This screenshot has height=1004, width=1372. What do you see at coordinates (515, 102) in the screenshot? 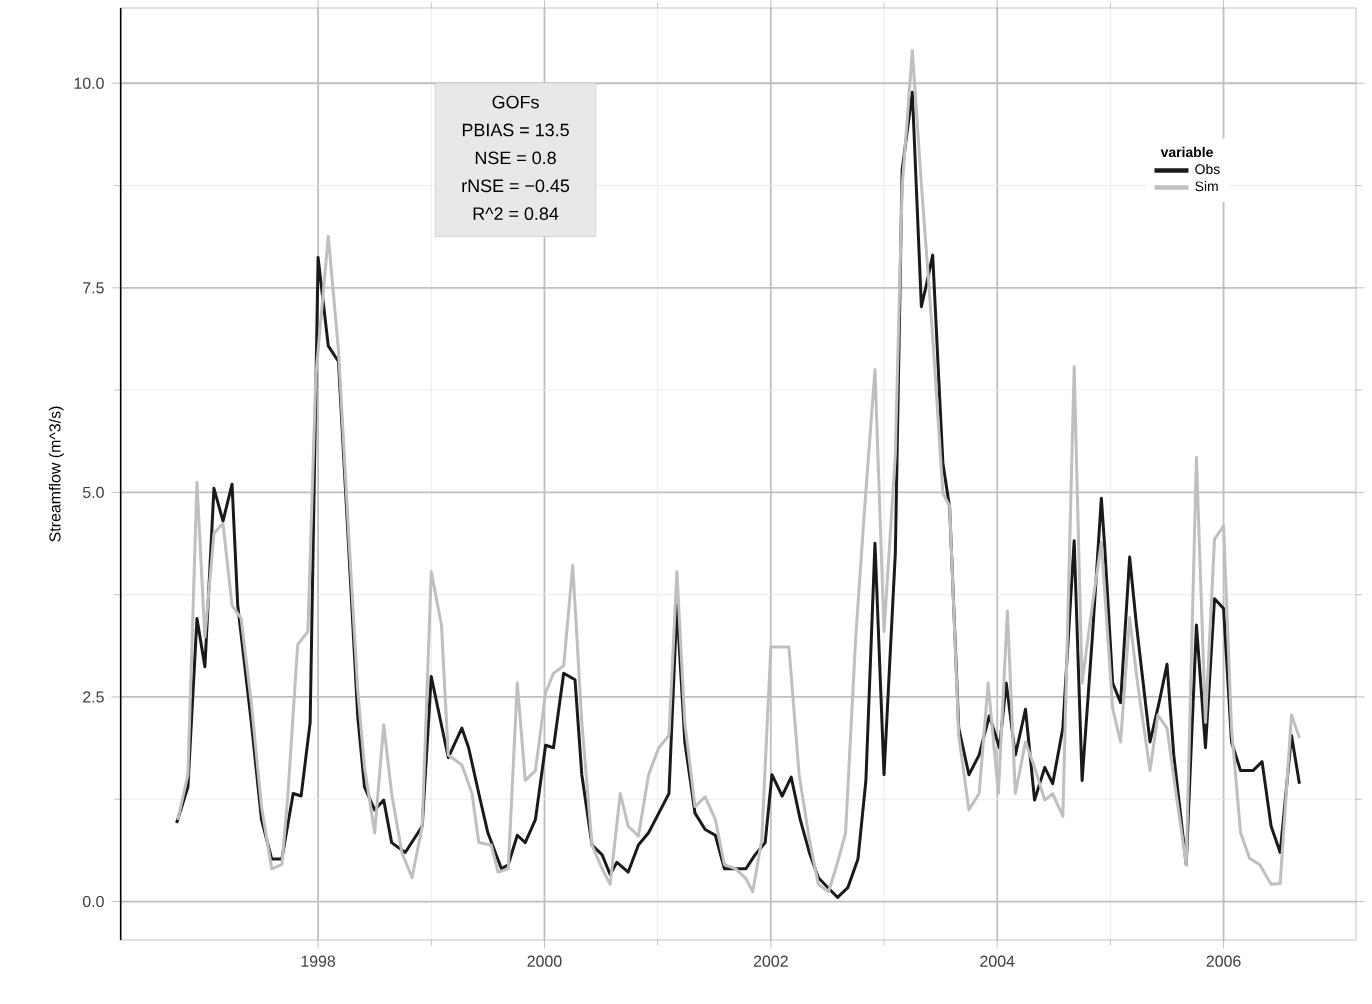
I see `annotation: GOFs` at bounding box center [515, 102].